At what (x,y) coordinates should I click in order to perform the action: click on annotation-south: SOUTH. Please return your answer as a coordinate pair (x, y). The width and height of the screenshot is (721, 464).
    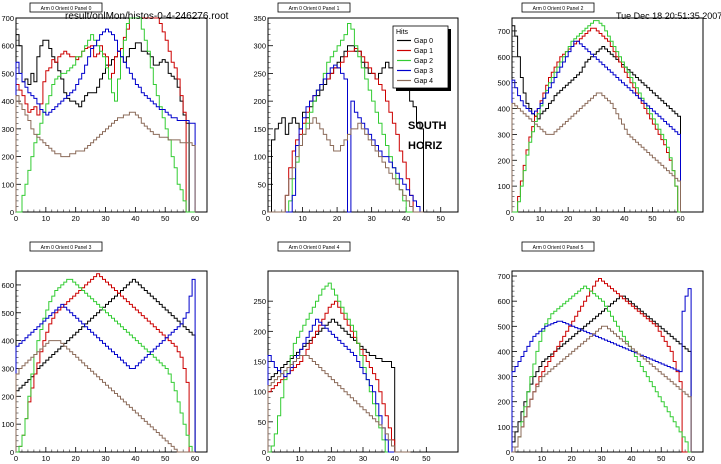
    Looking at the image, I should click on (427, 126).